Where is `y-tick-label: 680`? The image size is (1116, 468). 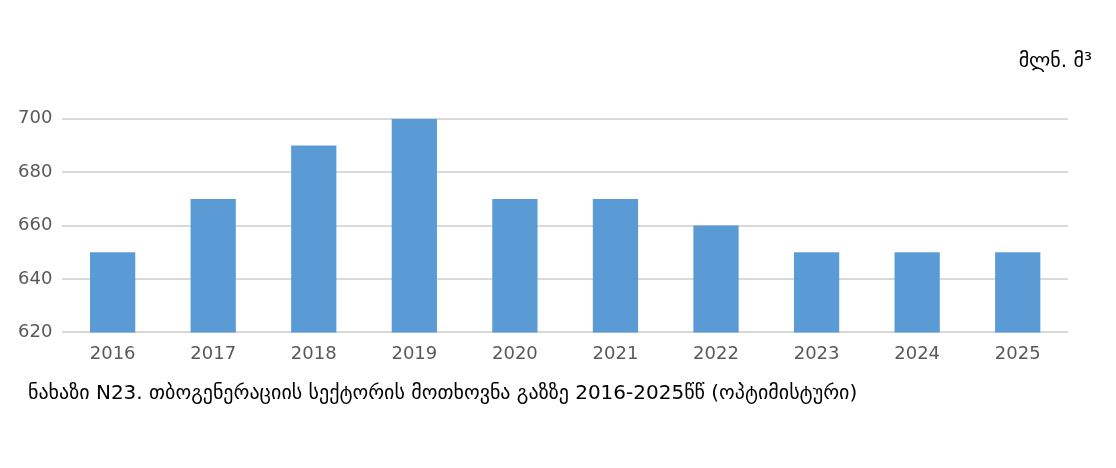 y-tick-label: 680 is located at coordinates (35, 170).